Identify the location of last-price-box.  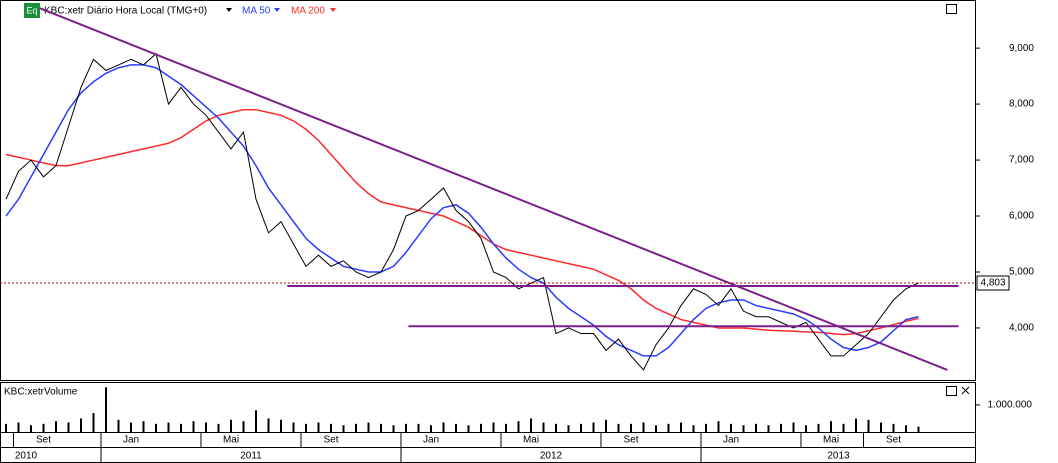
(993, 283).